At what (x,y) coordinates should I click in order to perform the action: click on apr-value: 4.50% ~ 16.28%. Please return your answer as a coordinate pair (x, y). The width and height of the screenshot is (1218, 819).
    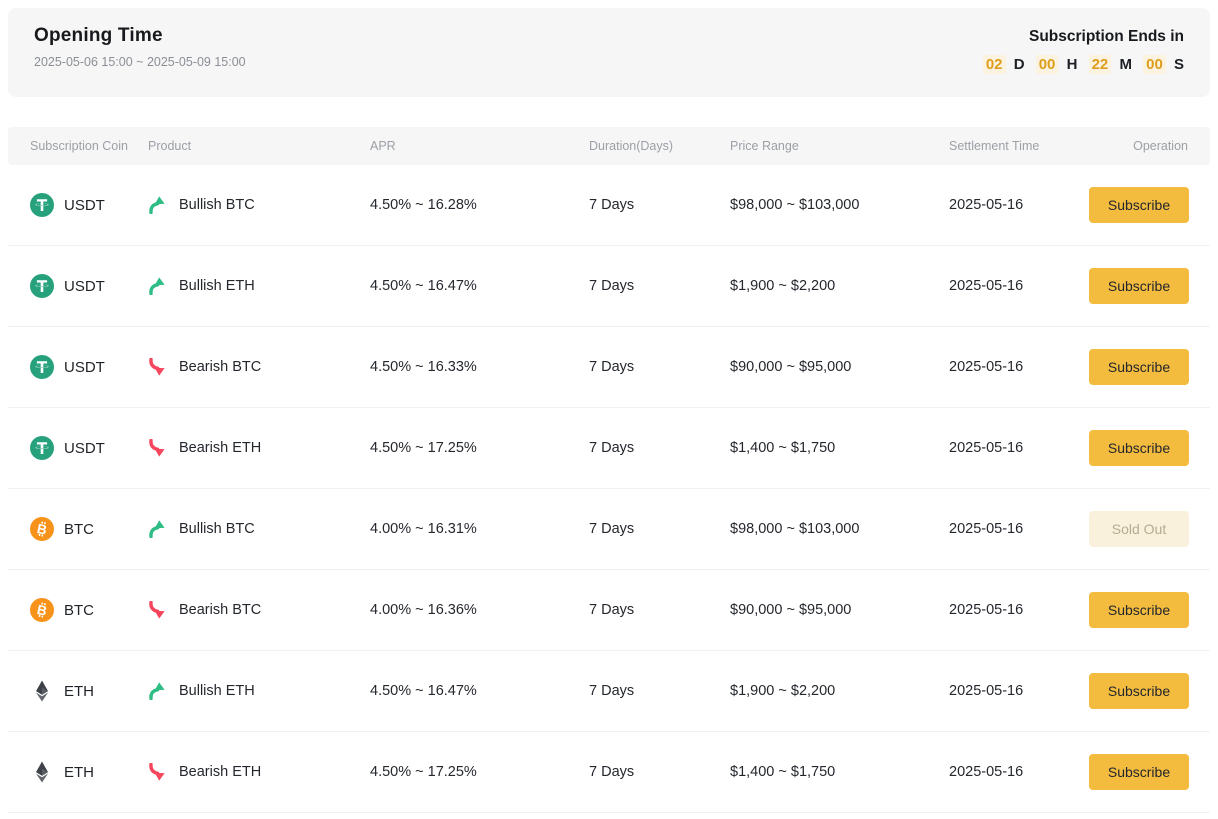
    Looking at the image, I should click on (423, 205).